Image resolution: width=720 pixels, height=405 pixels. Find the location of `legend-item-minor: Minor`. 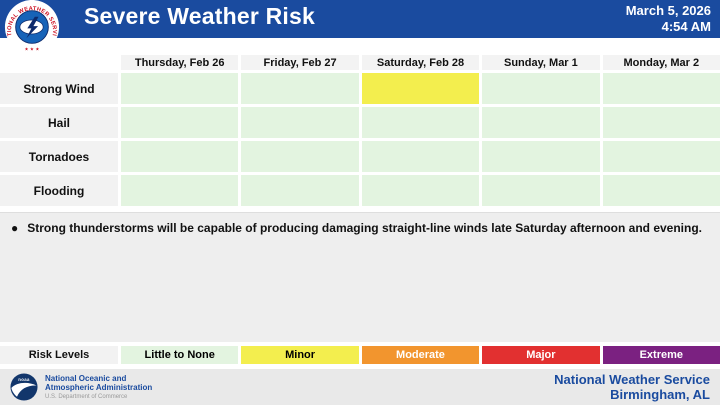

legend-item-minor: Minor is located at coordinates (300, 355).